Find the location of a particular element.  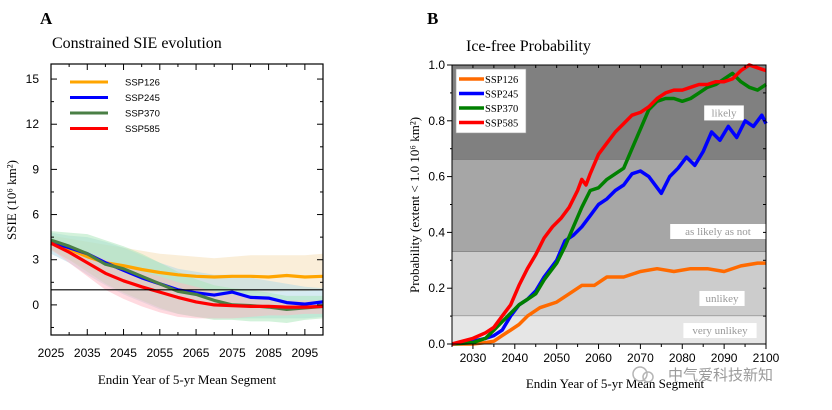

watermark: 中气爱科技新知 is located at coordinates (702, 375).